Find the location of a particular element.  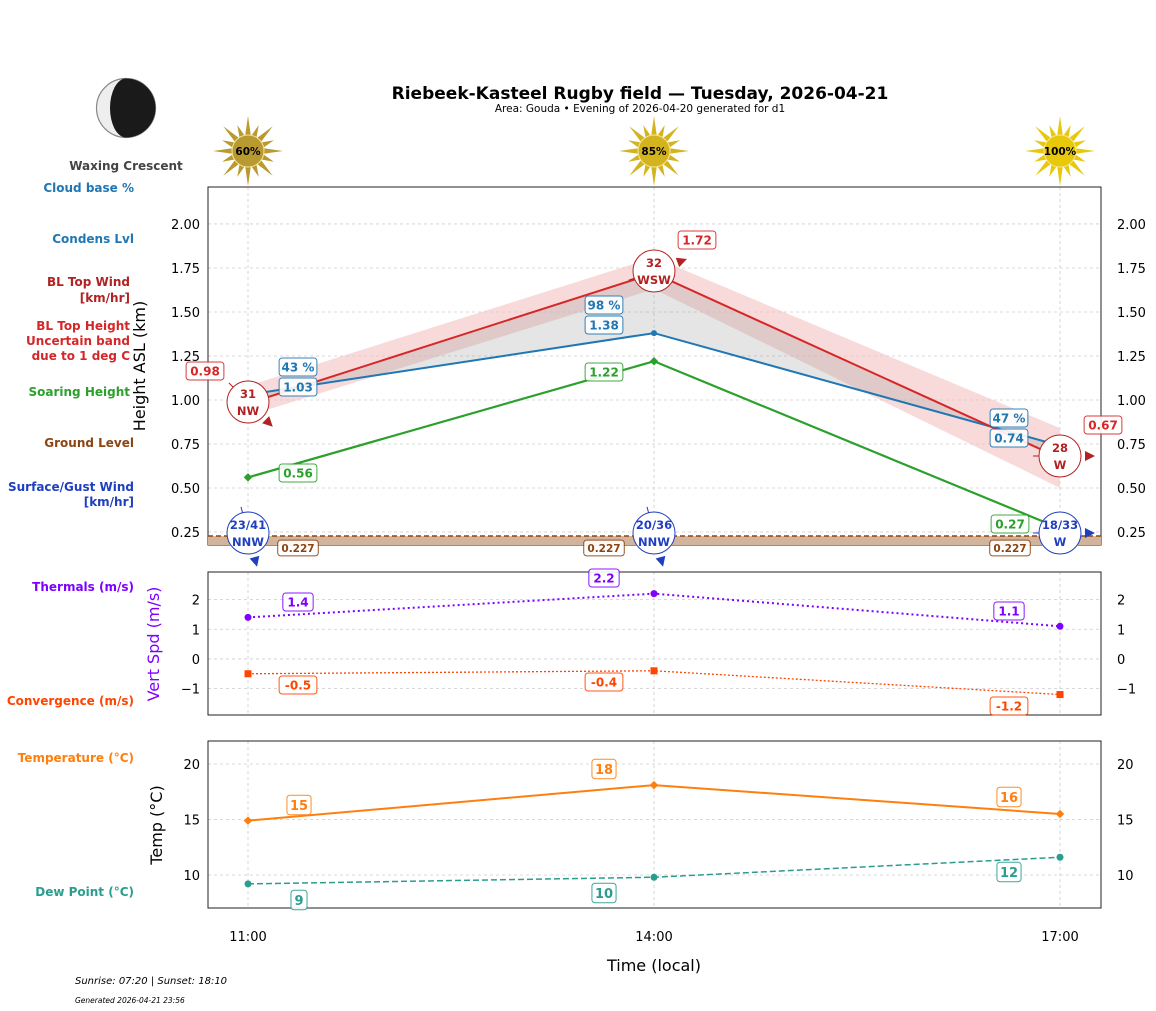

cloud-pct-label: 47 % is located at coordinates (1009, 418).